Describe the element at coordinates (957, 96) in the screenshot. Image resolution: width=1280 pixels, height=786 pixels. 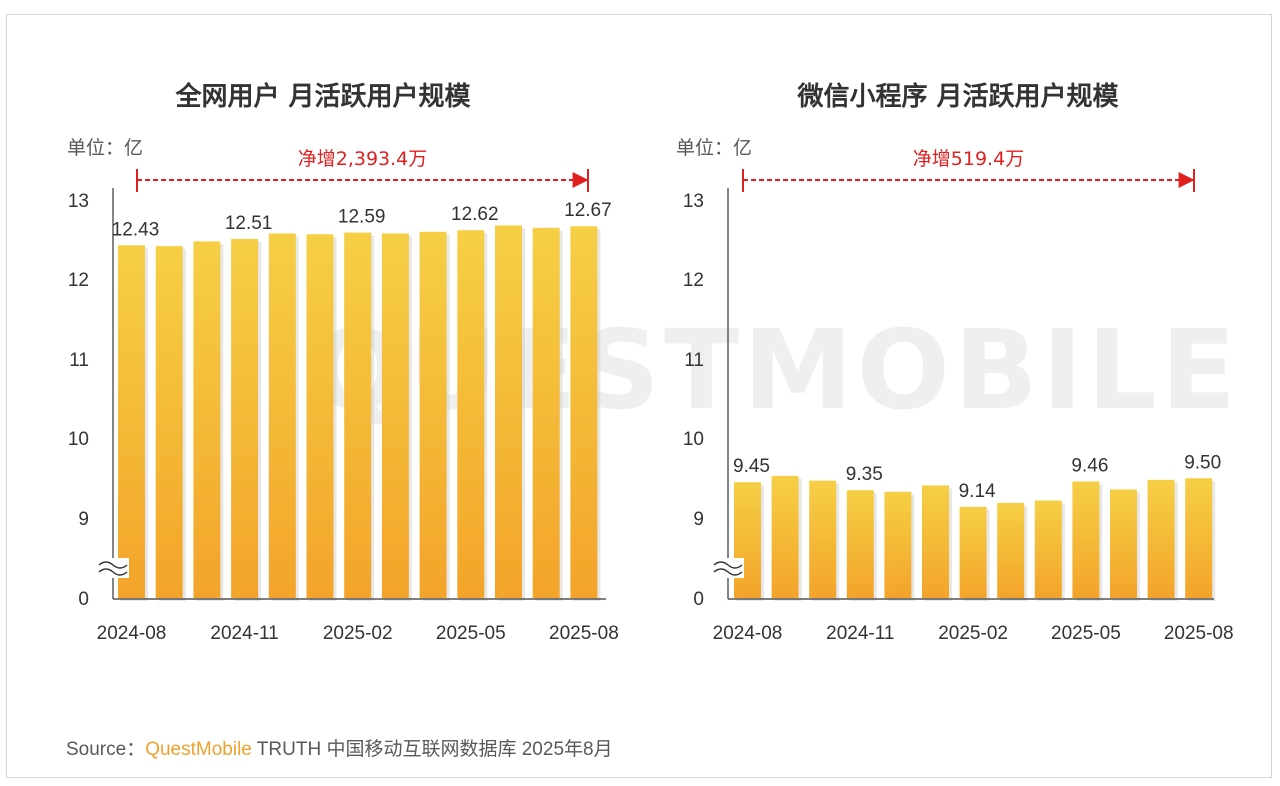
I see `chart-title: 微信小程序 月活跃用户规模` at that location.